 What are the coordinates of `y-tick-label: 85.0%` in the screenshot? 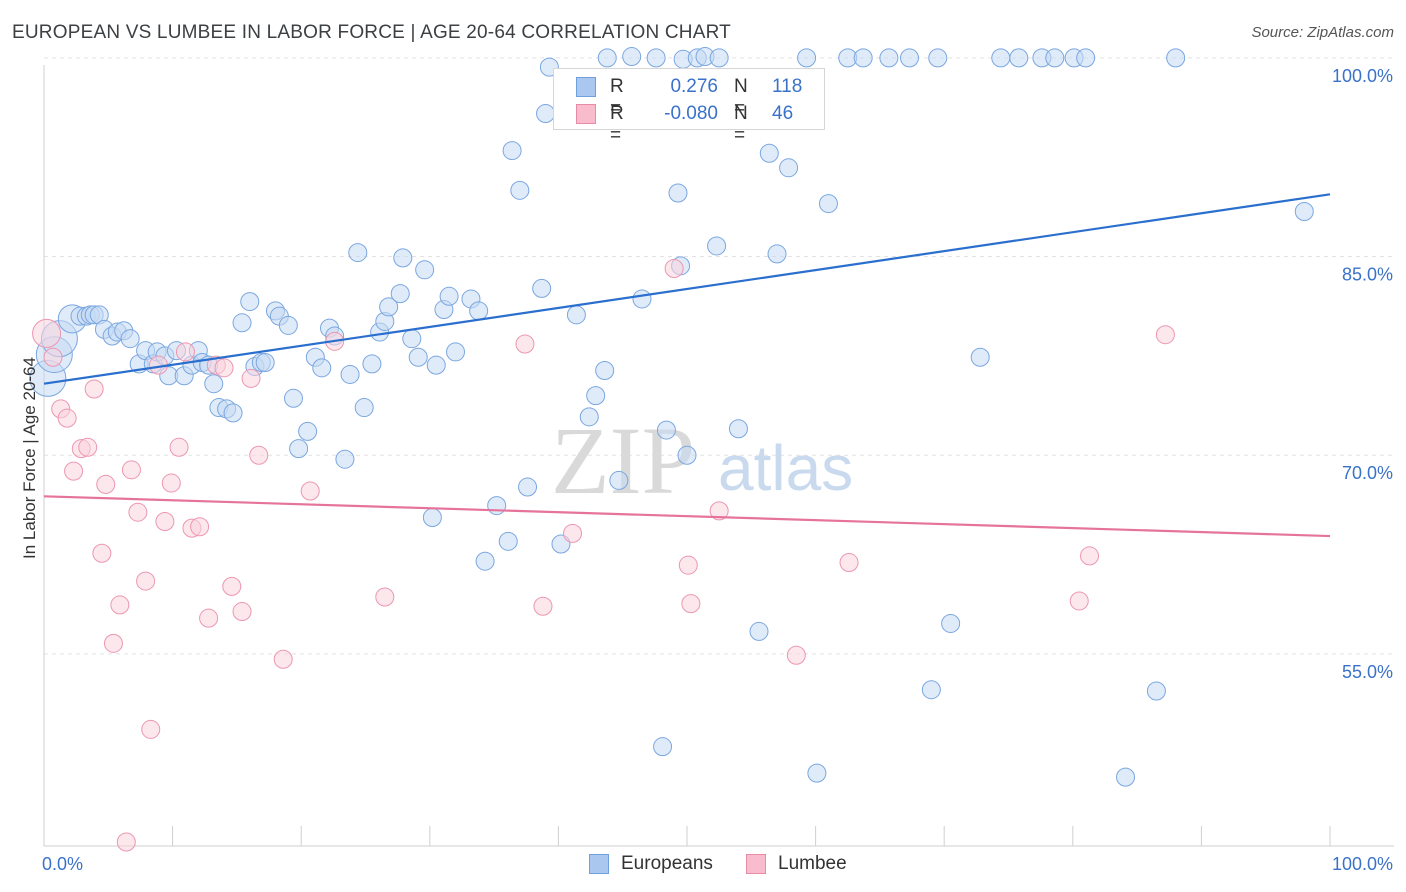 It's located at (1367, 275).